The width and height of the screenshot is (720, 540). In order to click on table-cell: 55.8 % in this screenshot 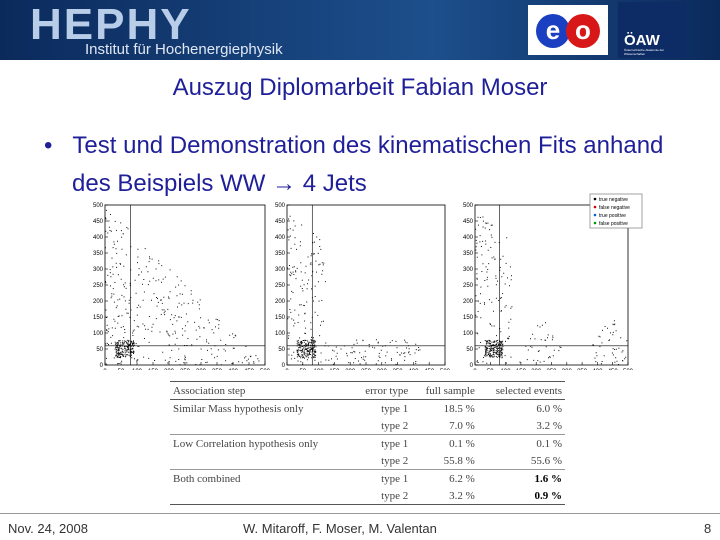, I will do `click(459, 460)`.